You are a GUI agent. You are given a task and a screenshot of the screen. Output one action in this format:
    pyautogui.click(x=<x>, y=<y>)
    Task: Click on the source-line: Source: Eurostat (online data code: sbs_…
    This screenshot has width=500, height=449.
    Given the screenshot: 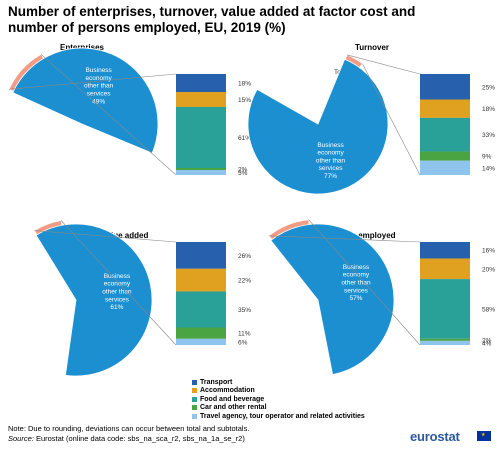 What is the action you would take?
    pyautogui.click(x=128, y=439)
    